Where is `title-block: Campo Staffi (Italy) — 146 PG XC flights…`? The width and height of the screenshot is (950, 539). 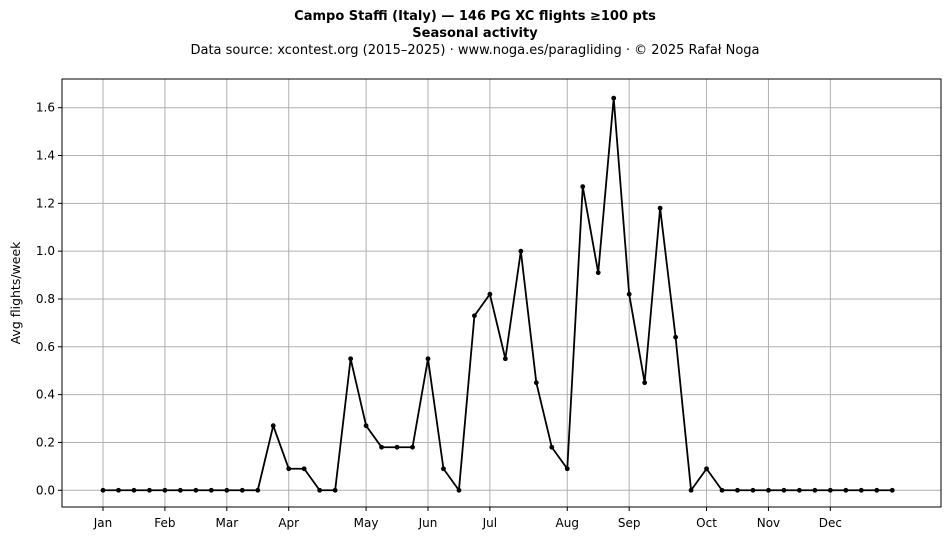
title-block: Campo Staffi (Italy) — 146 PG XC flights… is located at coordinates (475, 33).